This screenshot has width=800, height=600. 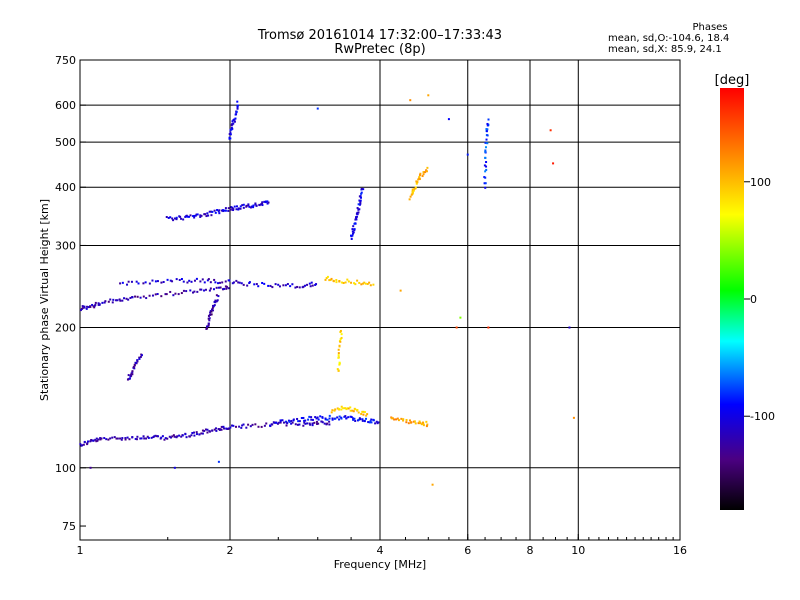 I want to click on x-tick-label: 16, so click(x=680, y=550).